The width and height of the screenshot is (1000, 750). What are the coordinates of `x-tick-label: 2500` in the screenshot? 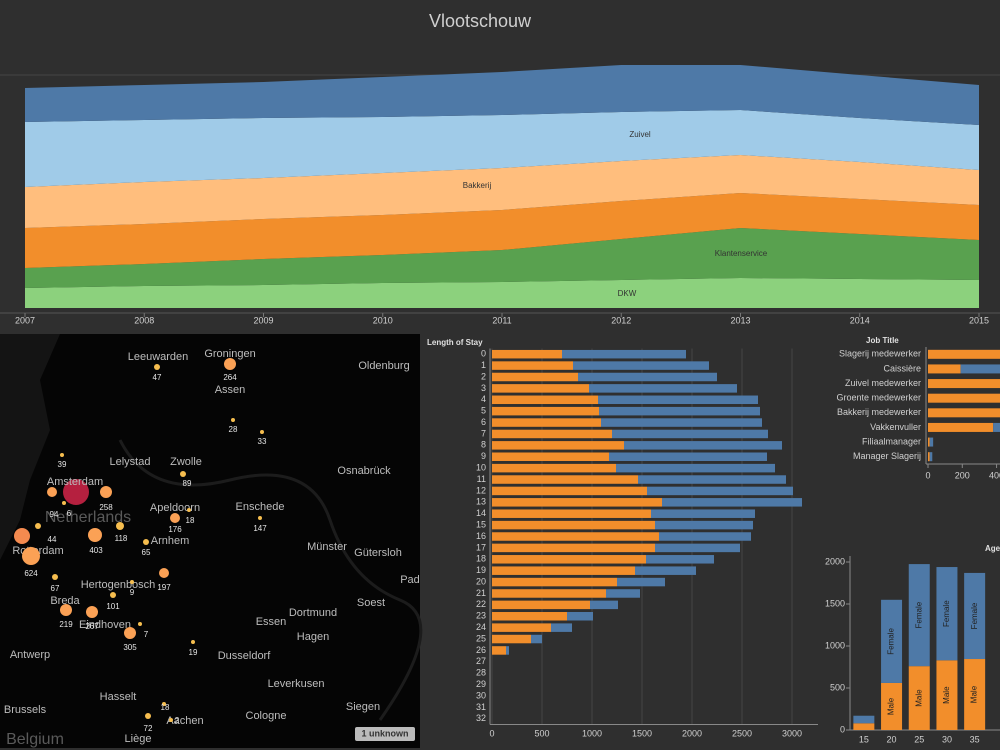 It's located at (742, 733).